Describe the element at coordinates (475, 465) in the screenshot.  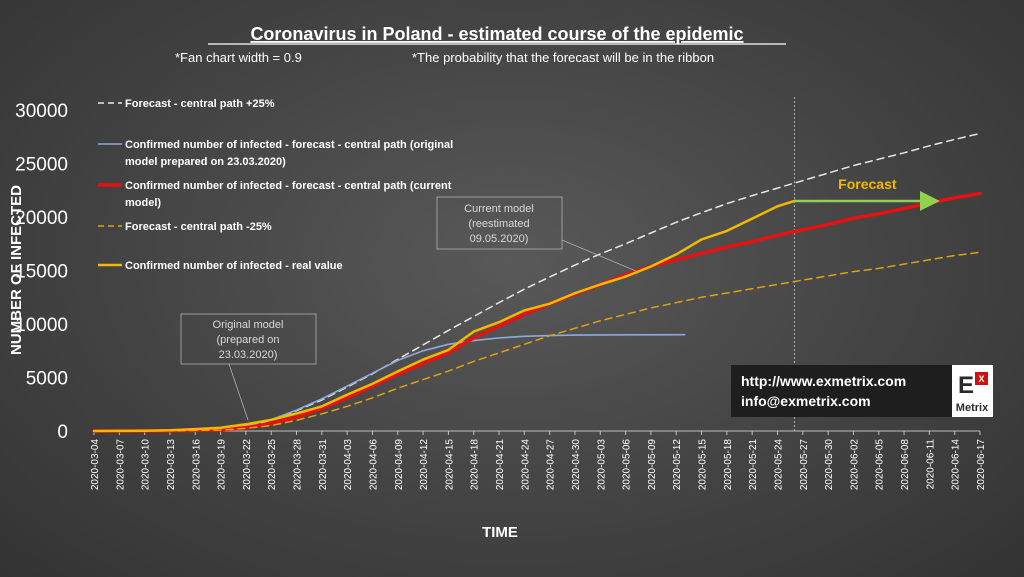
I see `x-tick-label: 2020-04-18` at that location.